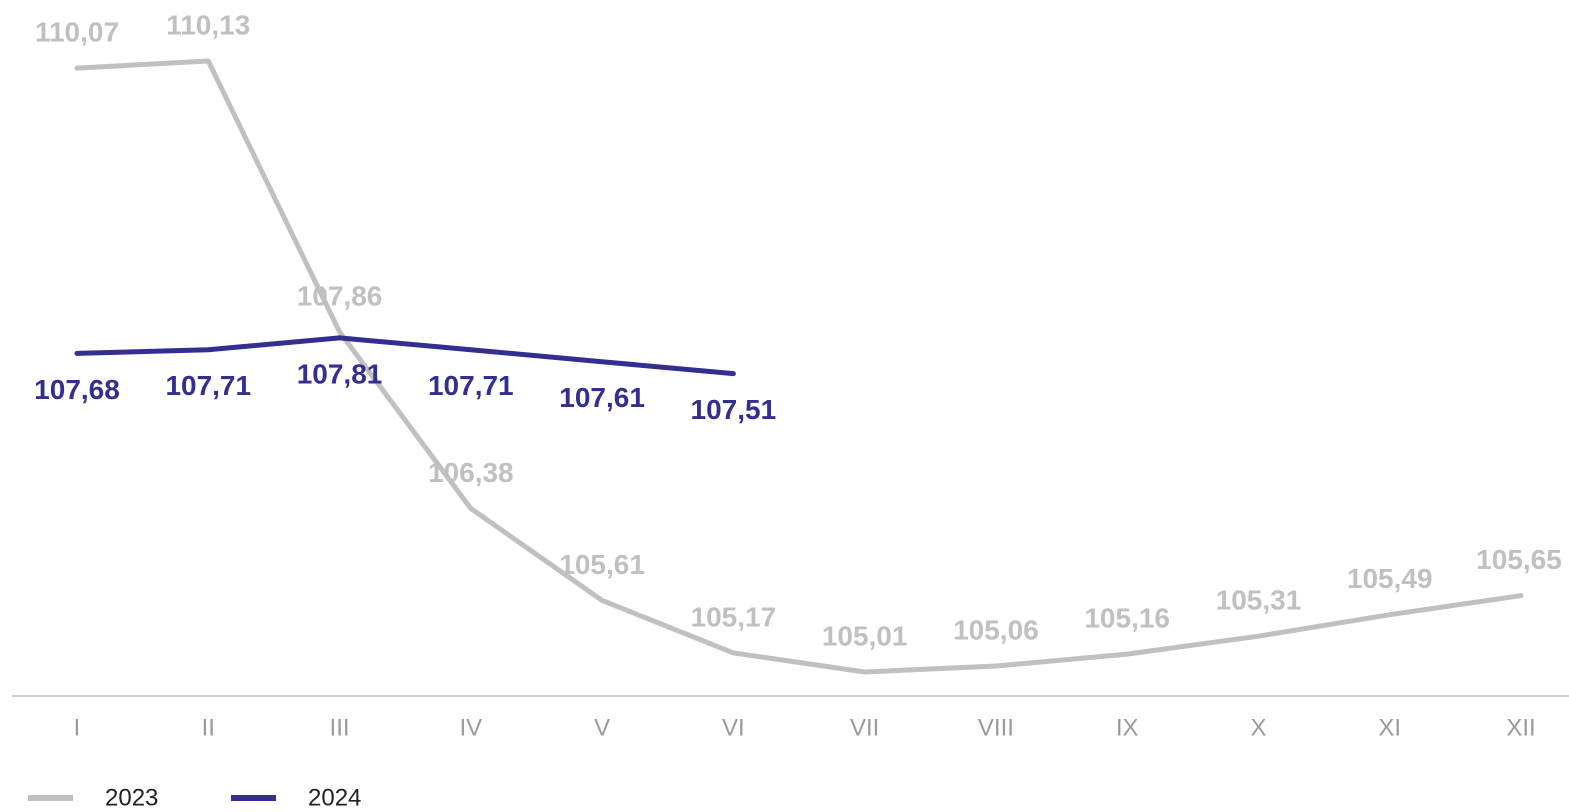 This screenshot has height=812, width=1569. I want to click on data-label: 105,17, so click(734, 616).